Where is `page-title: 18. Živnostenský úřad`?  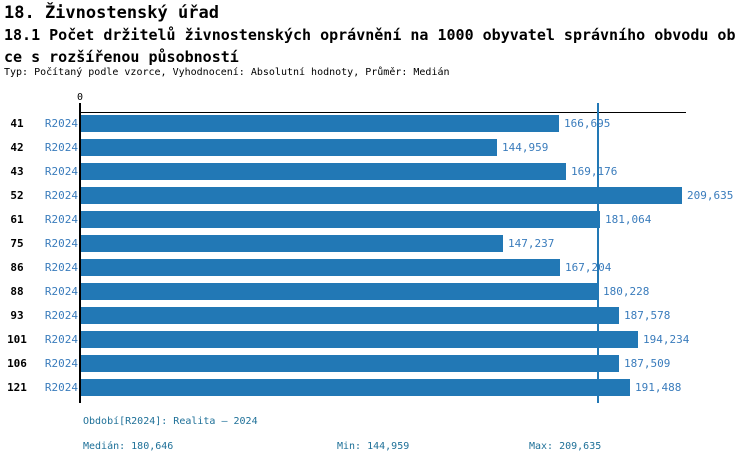 page-title: 18. Živnostenský úřad is located at coordinates (111, 13).